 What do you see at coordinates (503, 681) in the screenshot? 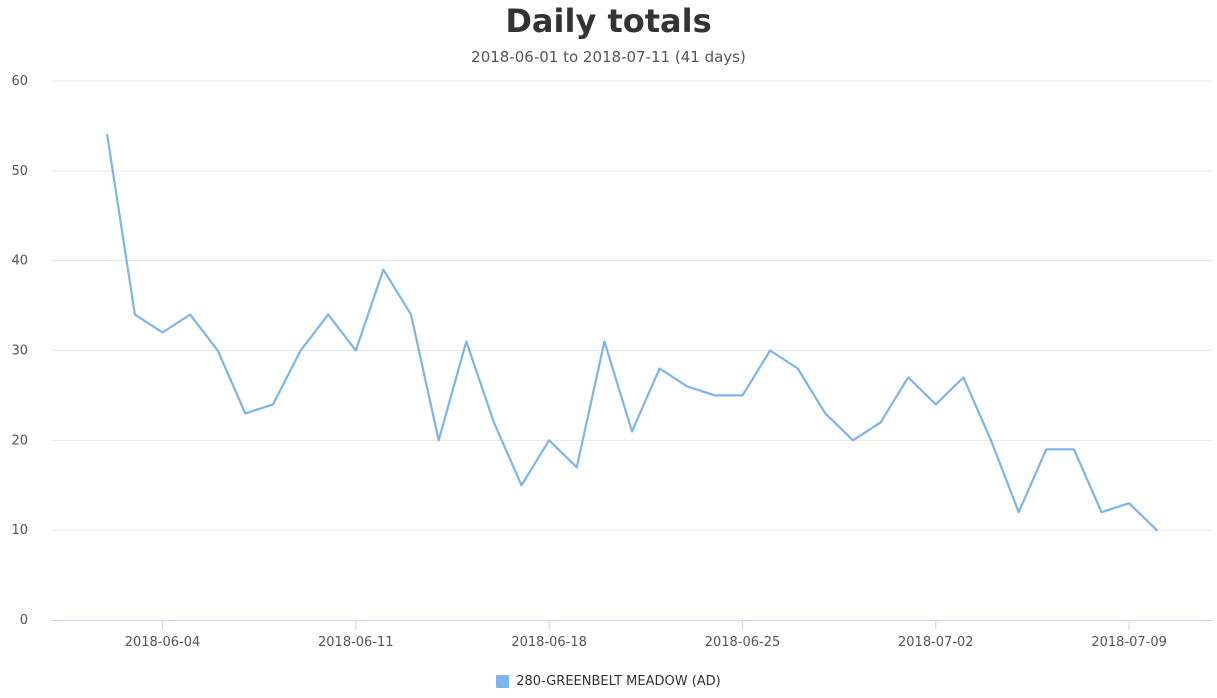
I see `legend-swatch` at bounding box center [503, 681].